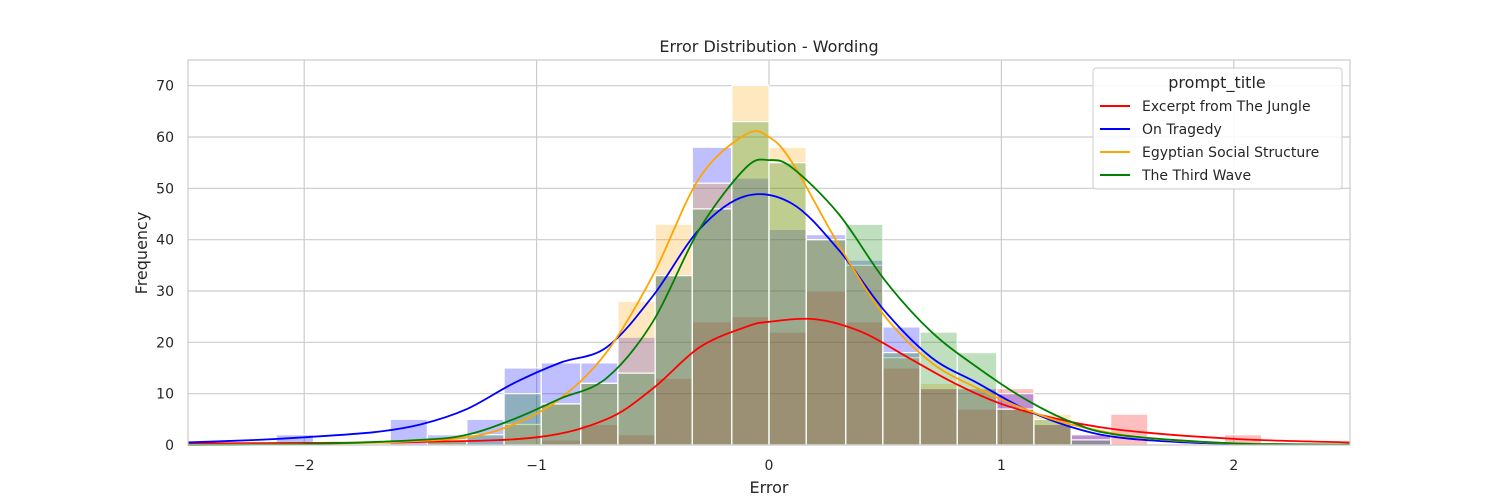 The image size is (1500, 500). Describe the element at coordinates (165, 395) in the screenshot. I see `y-tick-label-1: 10` at that location.